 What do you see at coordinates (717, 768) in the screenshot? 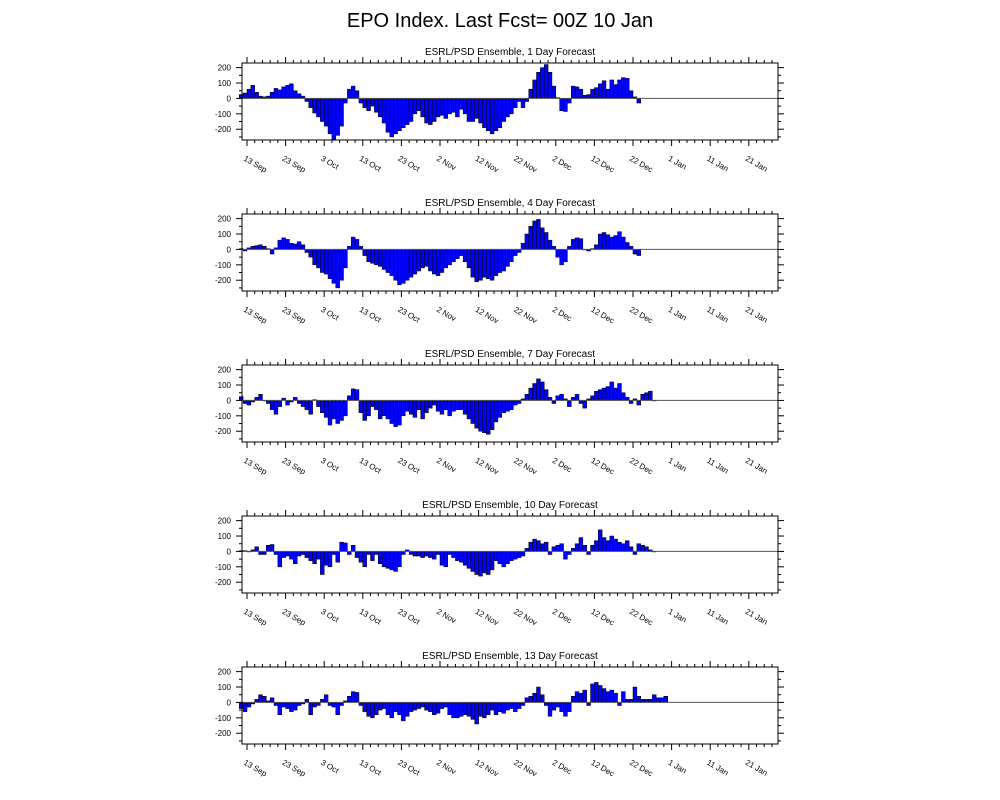
I see `x-tick-label: 11 Jan` at bounding box center [717, 768].